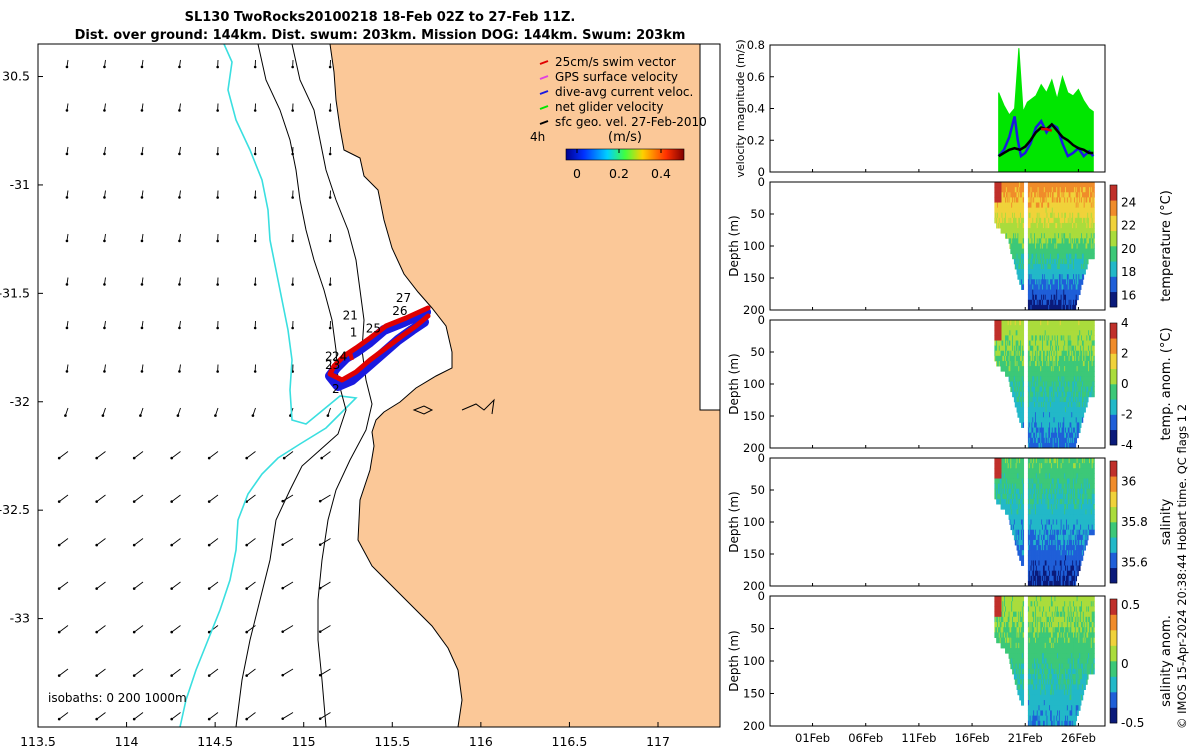  What do you see at coordinates (937, 108) in the screenshot?
I see `panel-frame` at bounding box center [937, 108].